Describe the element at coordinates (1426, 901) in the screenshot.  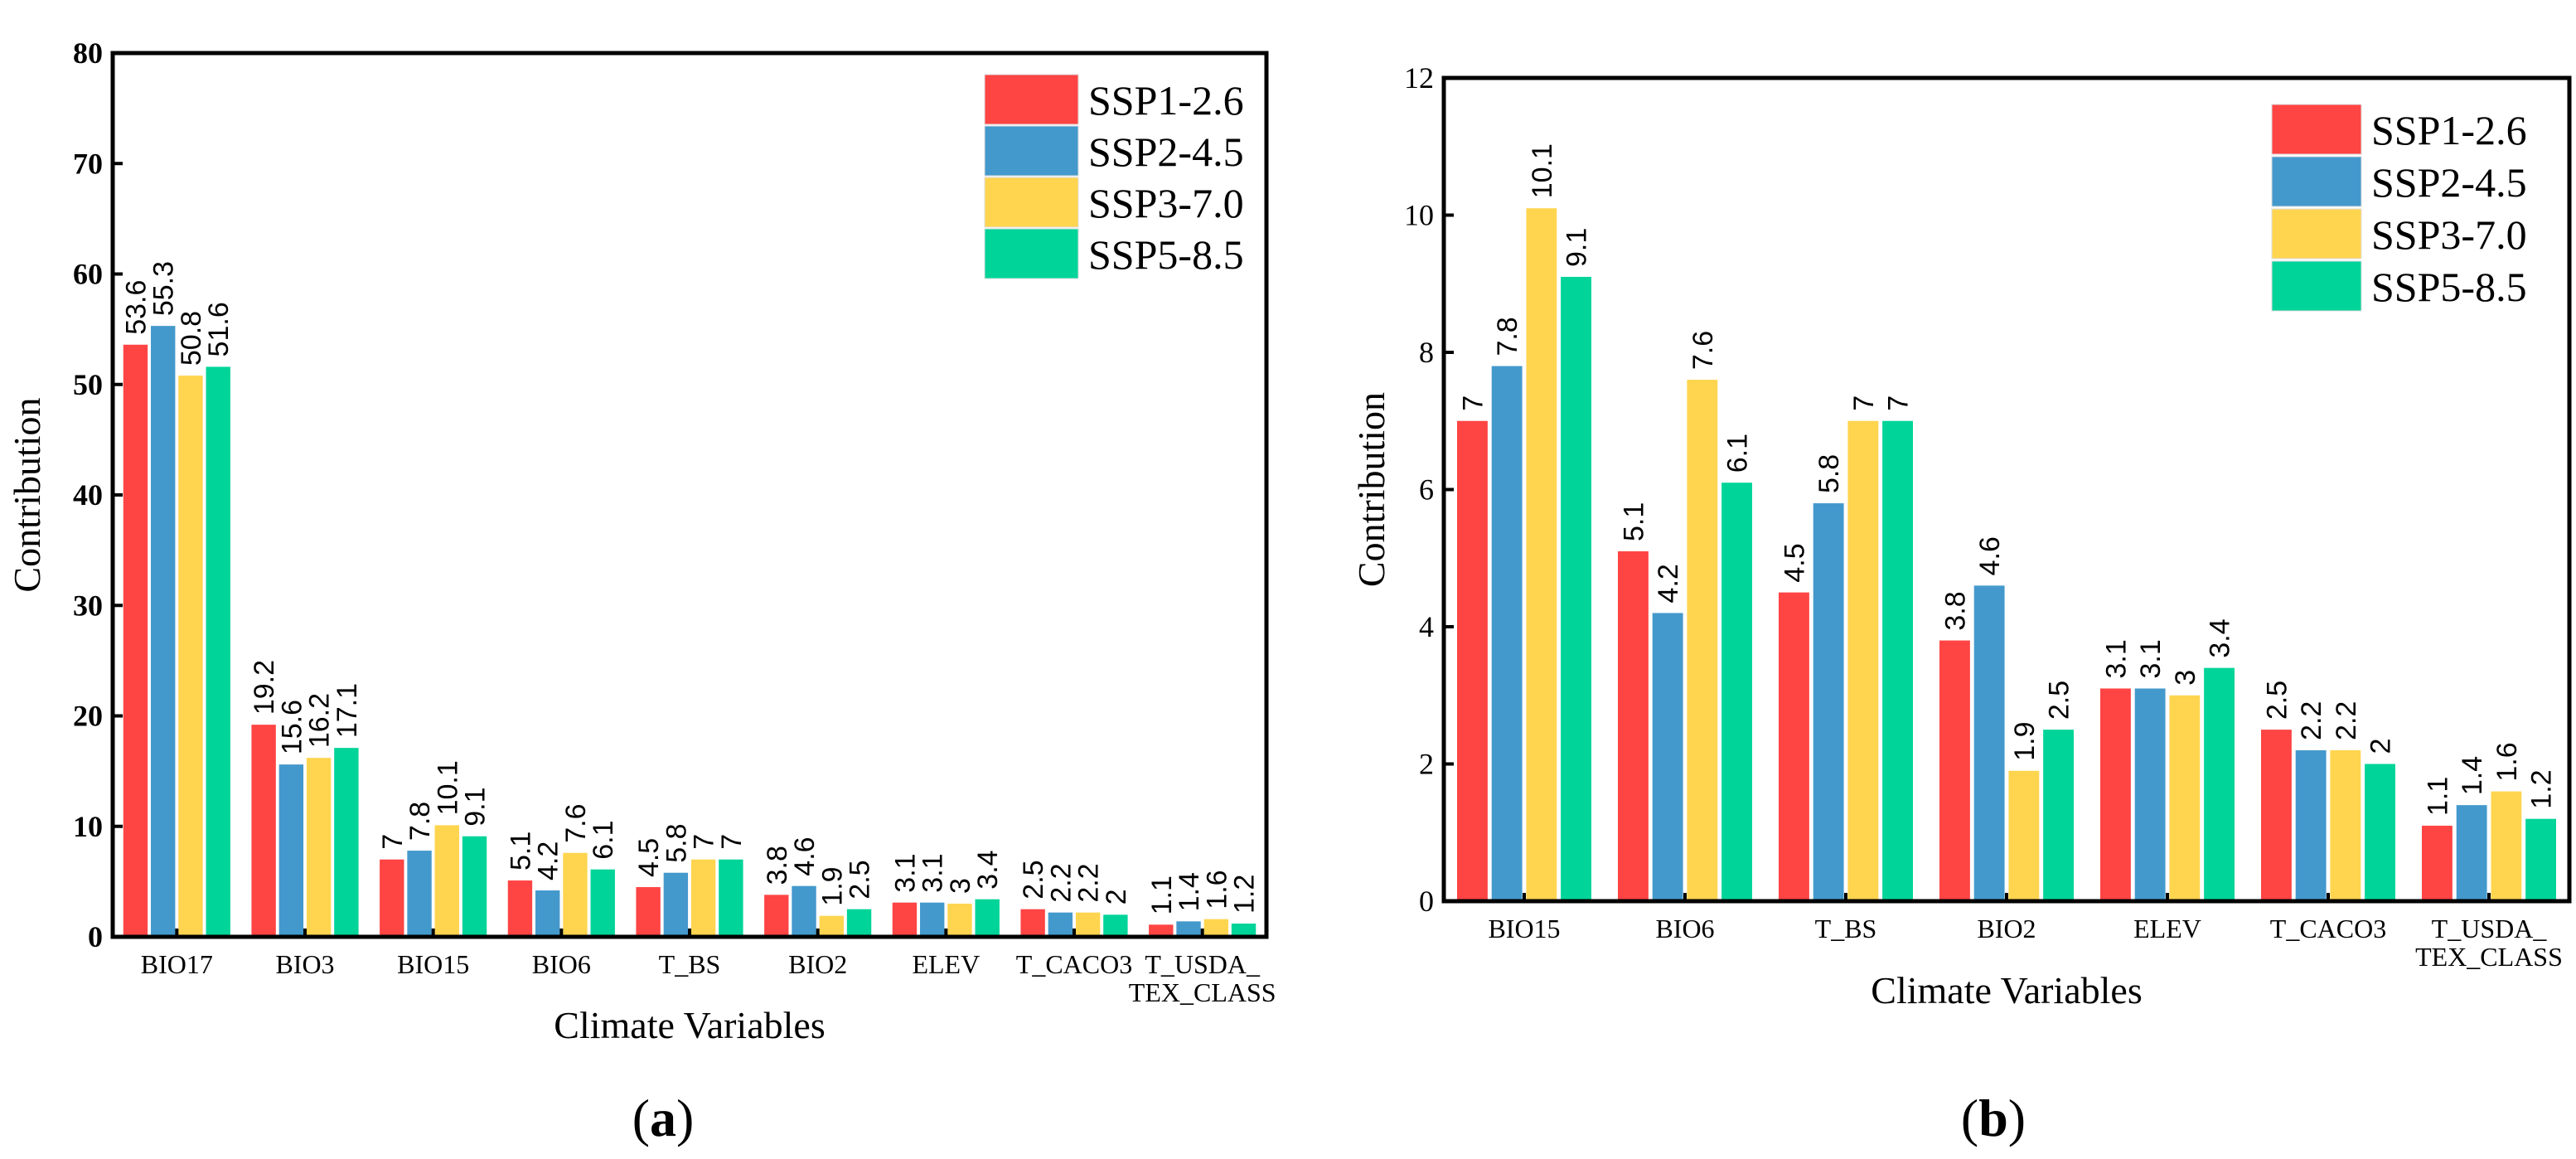
I see `y-tick-label: 0` at that location.